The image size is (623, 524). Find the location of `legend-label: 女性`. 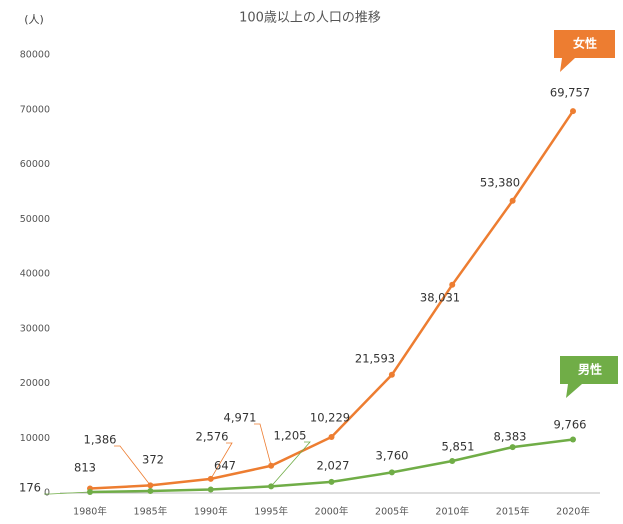

legend-label: 女性 is located at coordinates (585, 43).